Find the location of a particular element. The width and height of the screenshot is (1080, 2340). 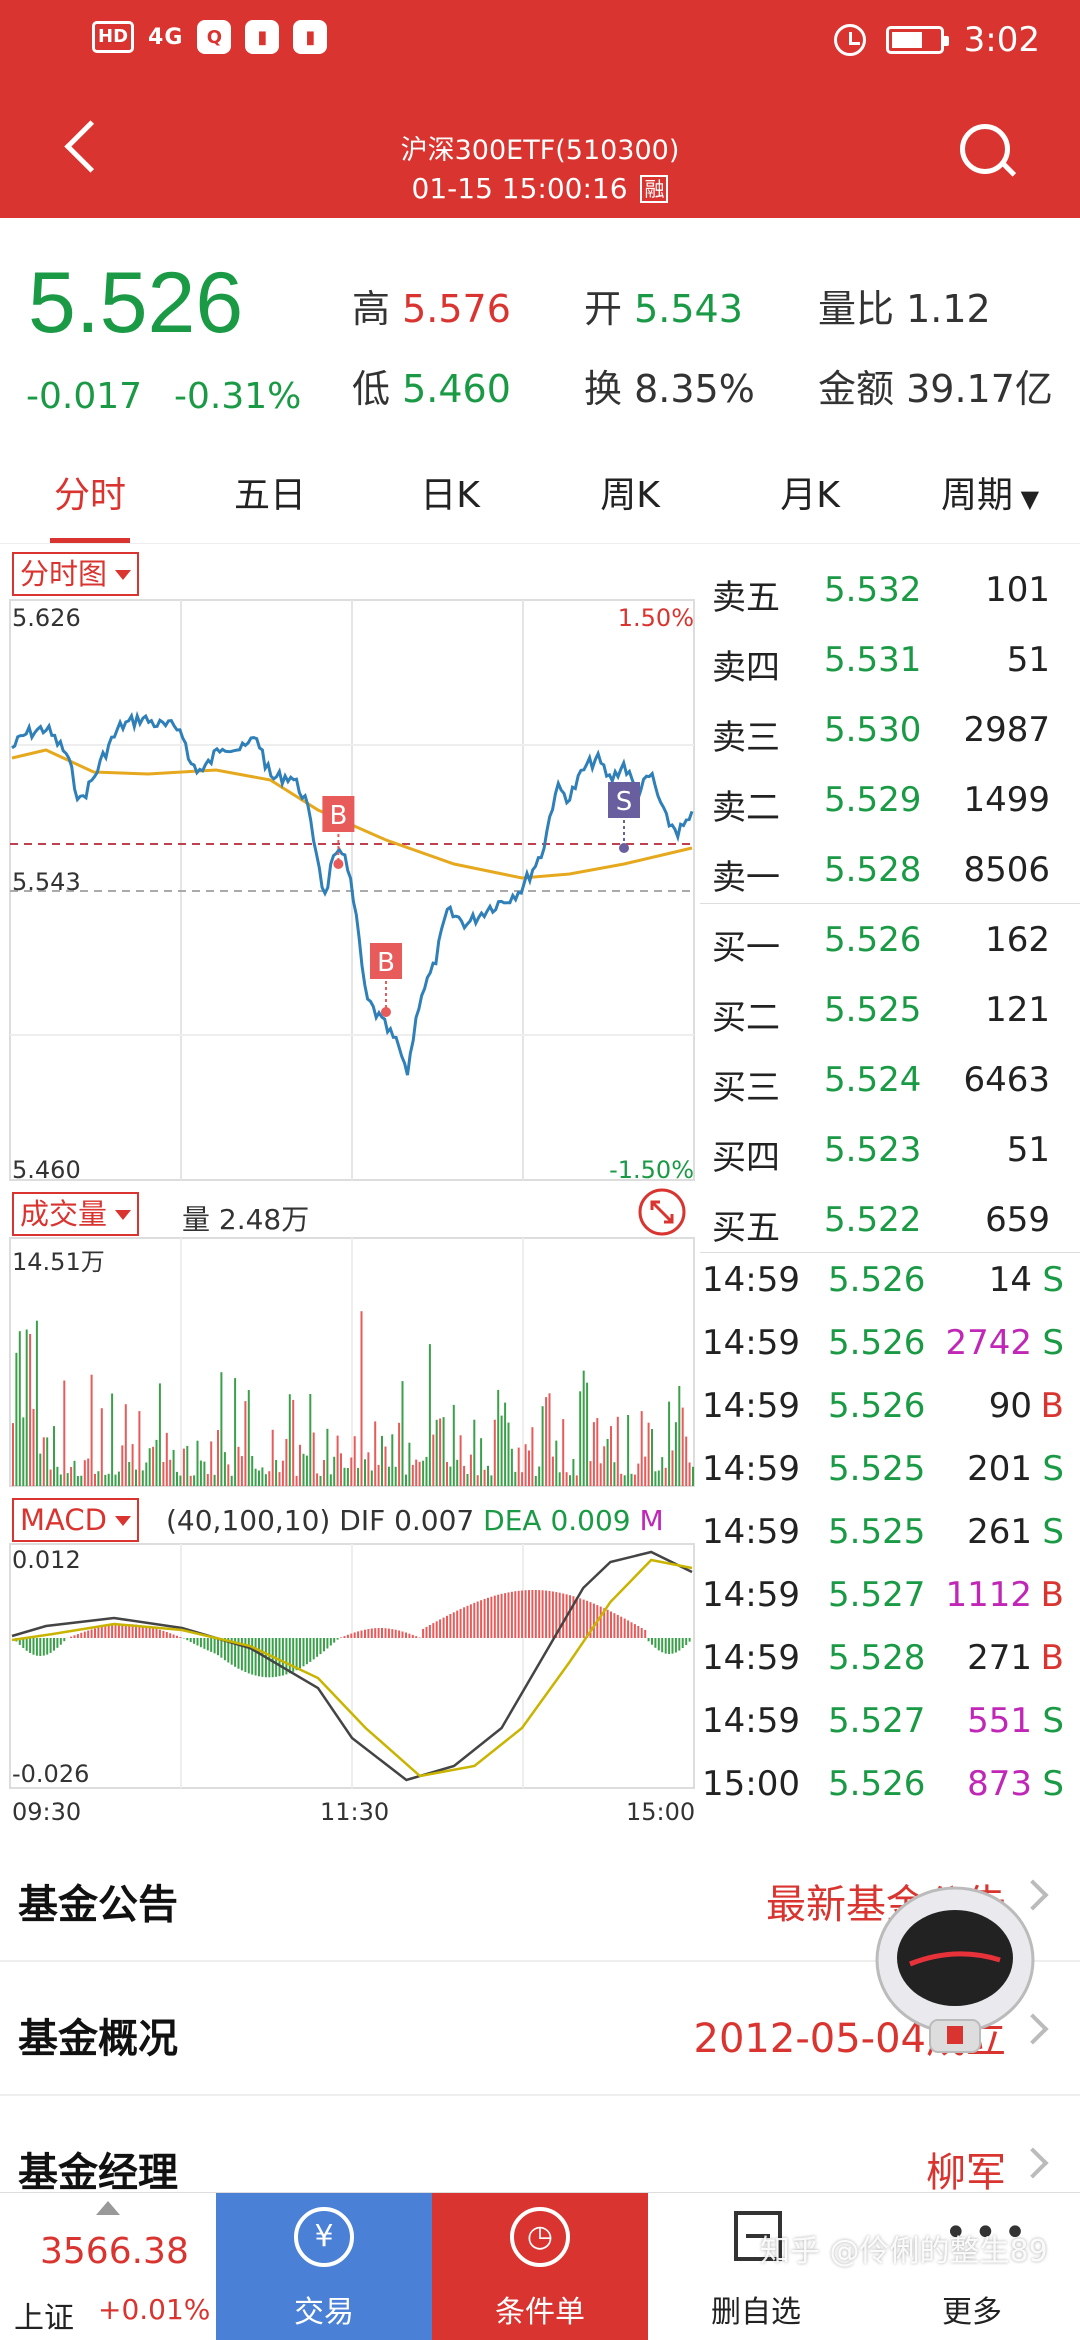

clock: 3:02 is located at coordinates (1001, 40).